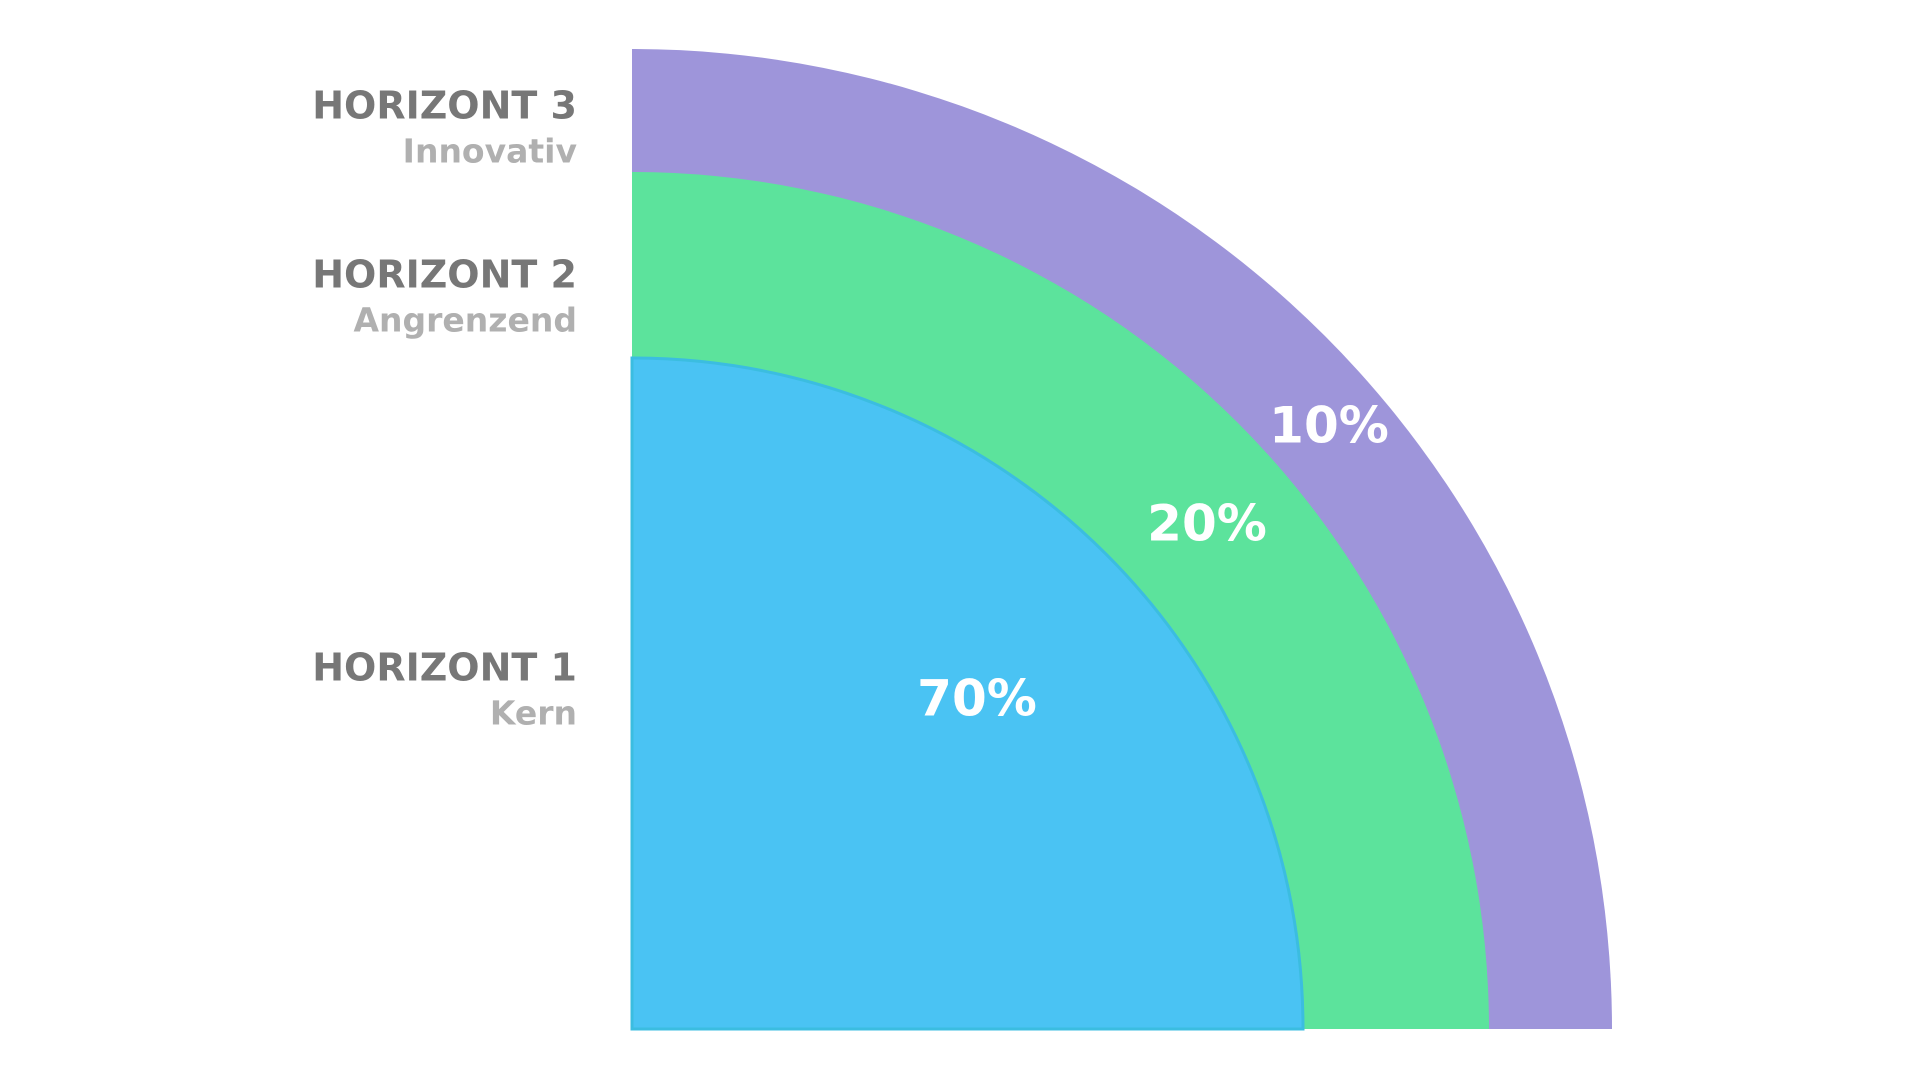 This screenshot has height=1080, width=1920. Describe the element at coordinates (1329, 426) in the screenshot. I see `horizon-share: 10%` at that location.